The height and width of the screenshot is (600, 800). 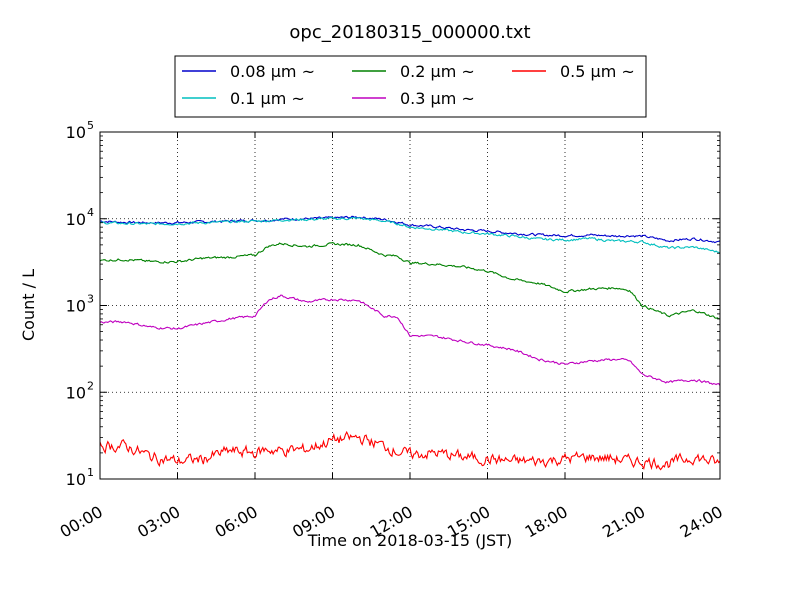 What do you see at coordinates (437, 98) in the screenshot?
I see `legend-label: 0.3 μm ~` at bounding box center [437, 98].